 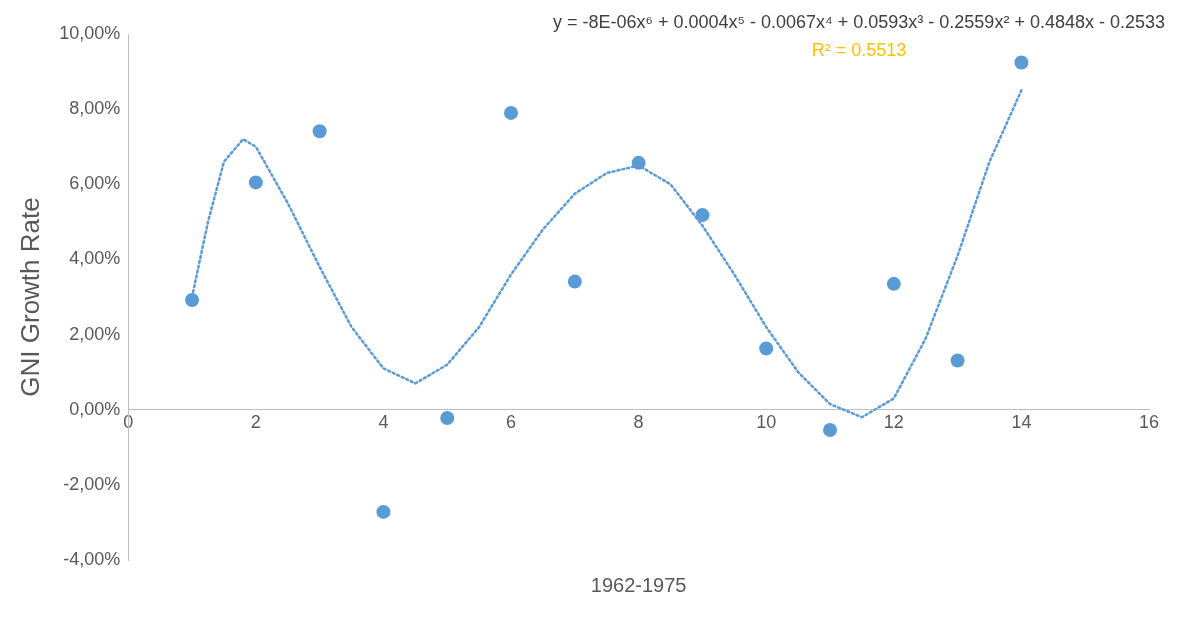 What do you see at coordinates (90, 32) in the screenshot?
I see `y-tick-label: 10,00%` at bounding box center [90, 32].